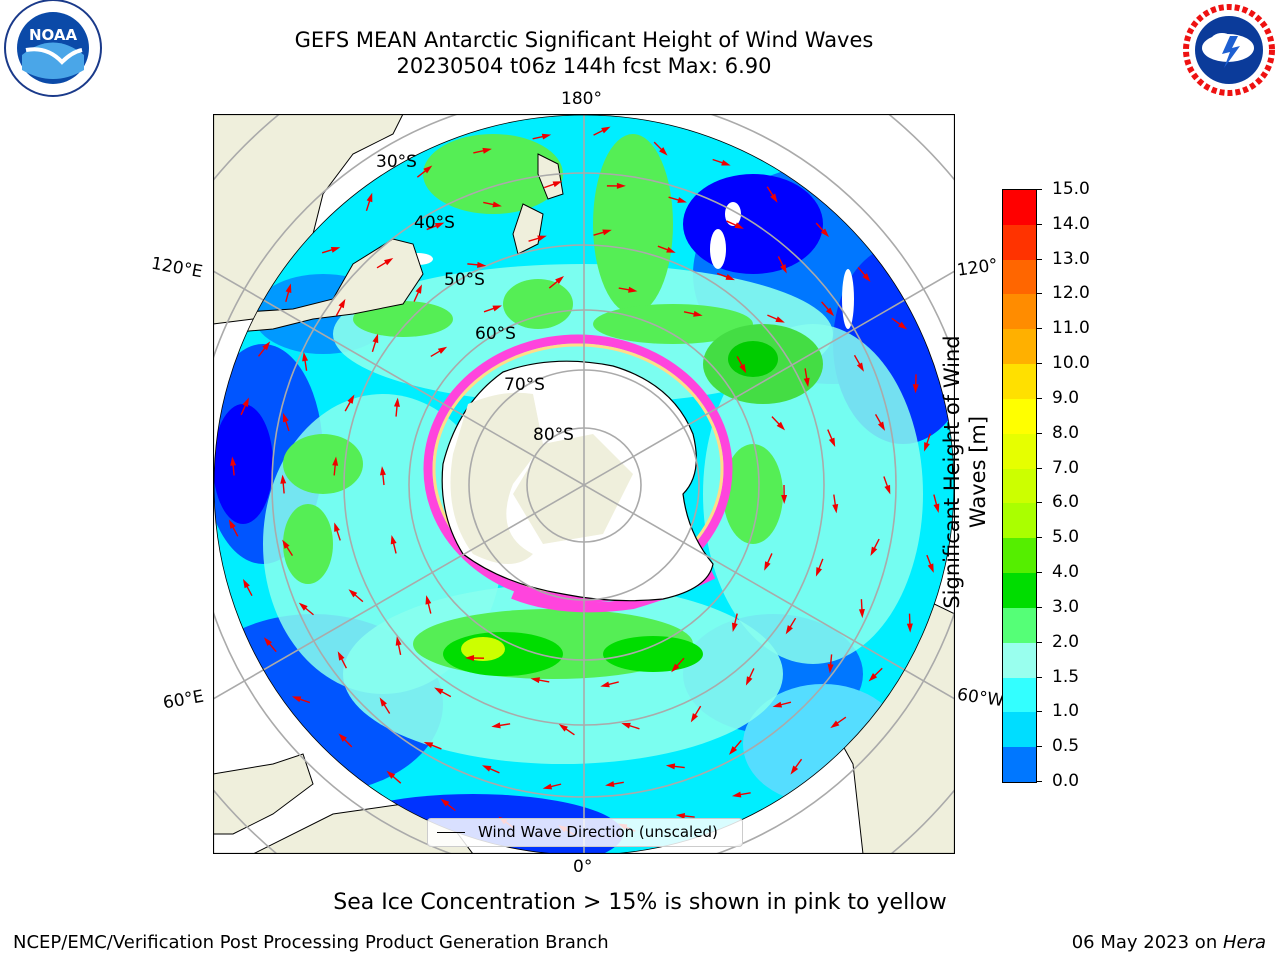  What do you see at coordinates (1066, 572) in the screenshot?
I see `colorbar-tick-label: 4.0` at bounding box center [1066, 572].